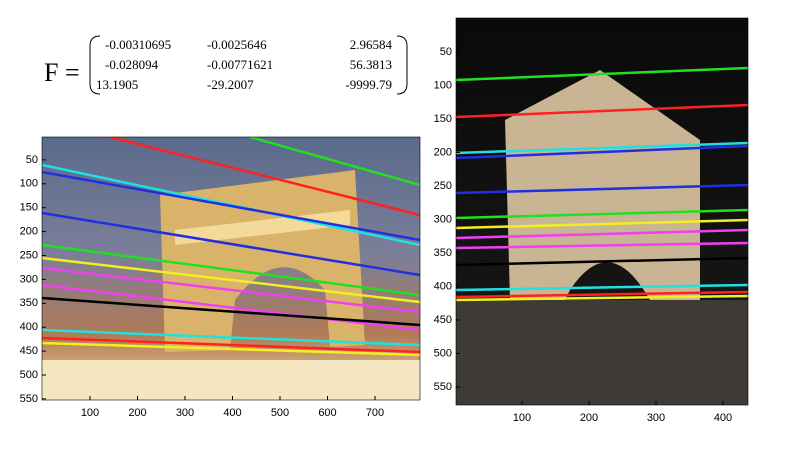  I want to click on matrix-entry: -0.00310695, so click(138, 44).